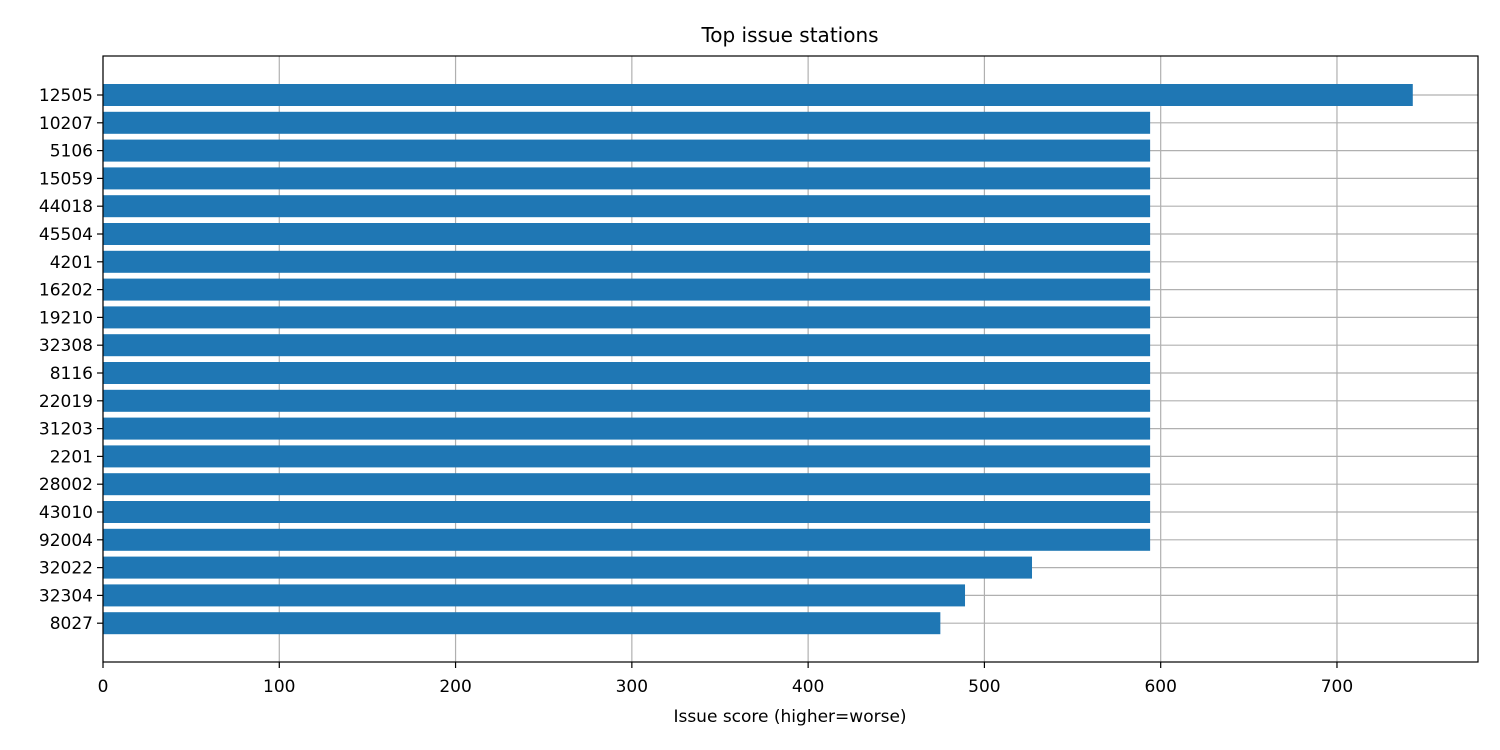 This screenshot has width=1500, height=750. I want to click on x-axis-label: Issue score (higher=worse), so click(789, 717).